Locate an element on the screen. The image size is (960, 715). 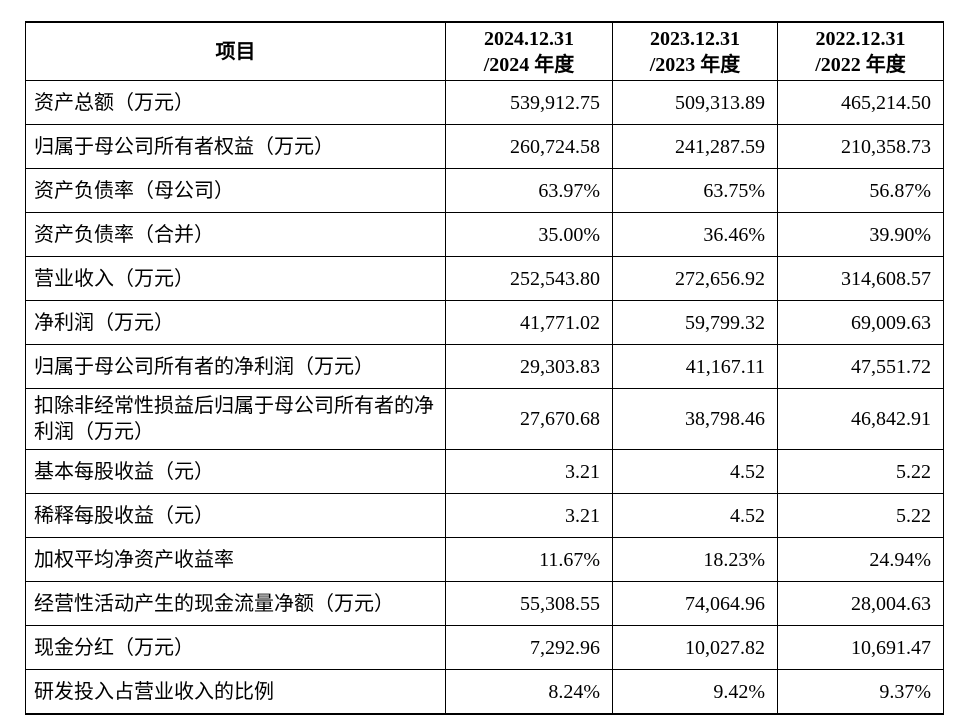
value-cell: 9.42% is located at coordinates (695, 692).